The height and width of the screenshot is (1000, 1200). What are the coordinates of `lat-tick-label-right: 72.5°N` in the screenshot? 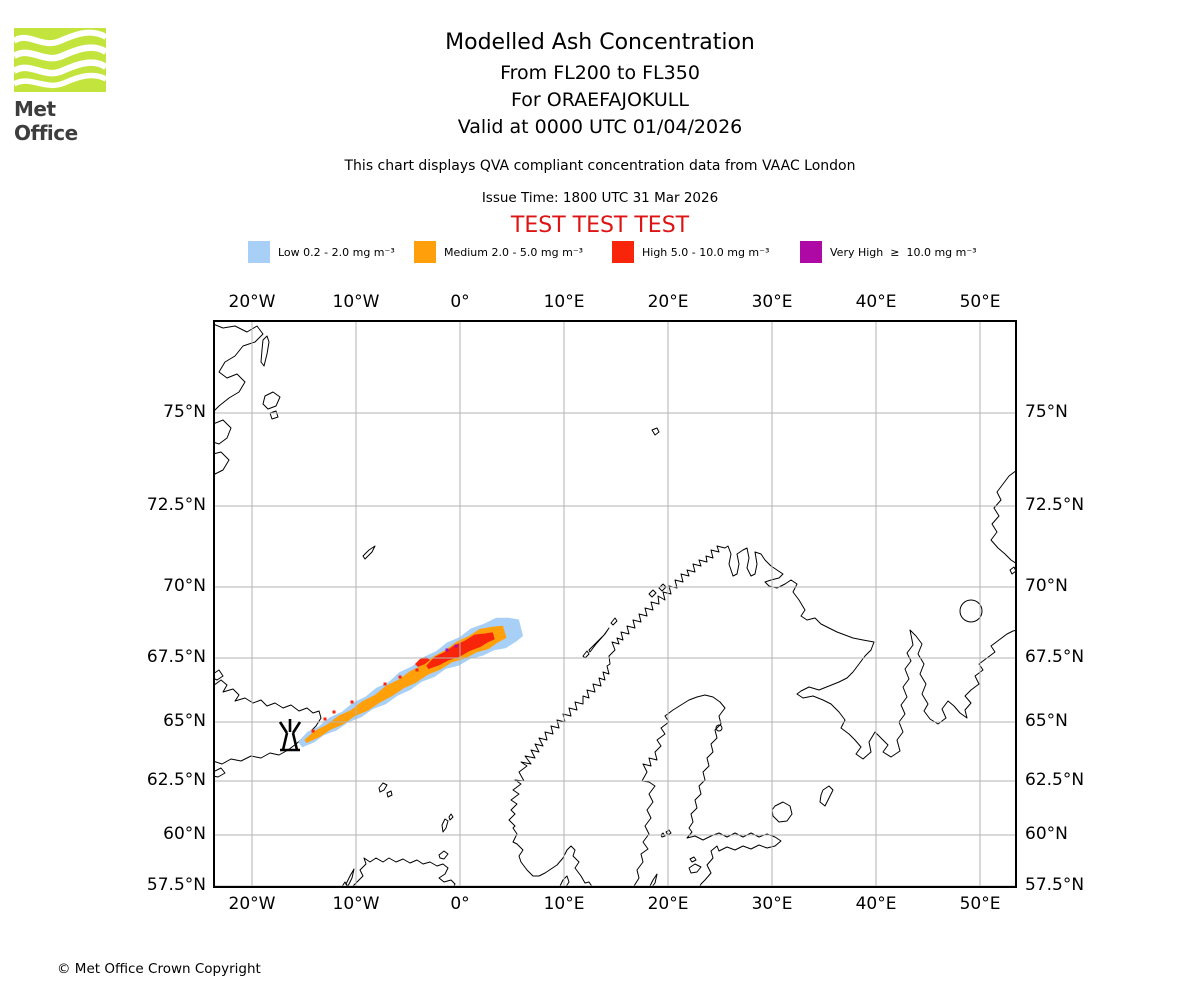 It's located at (1055, 505).